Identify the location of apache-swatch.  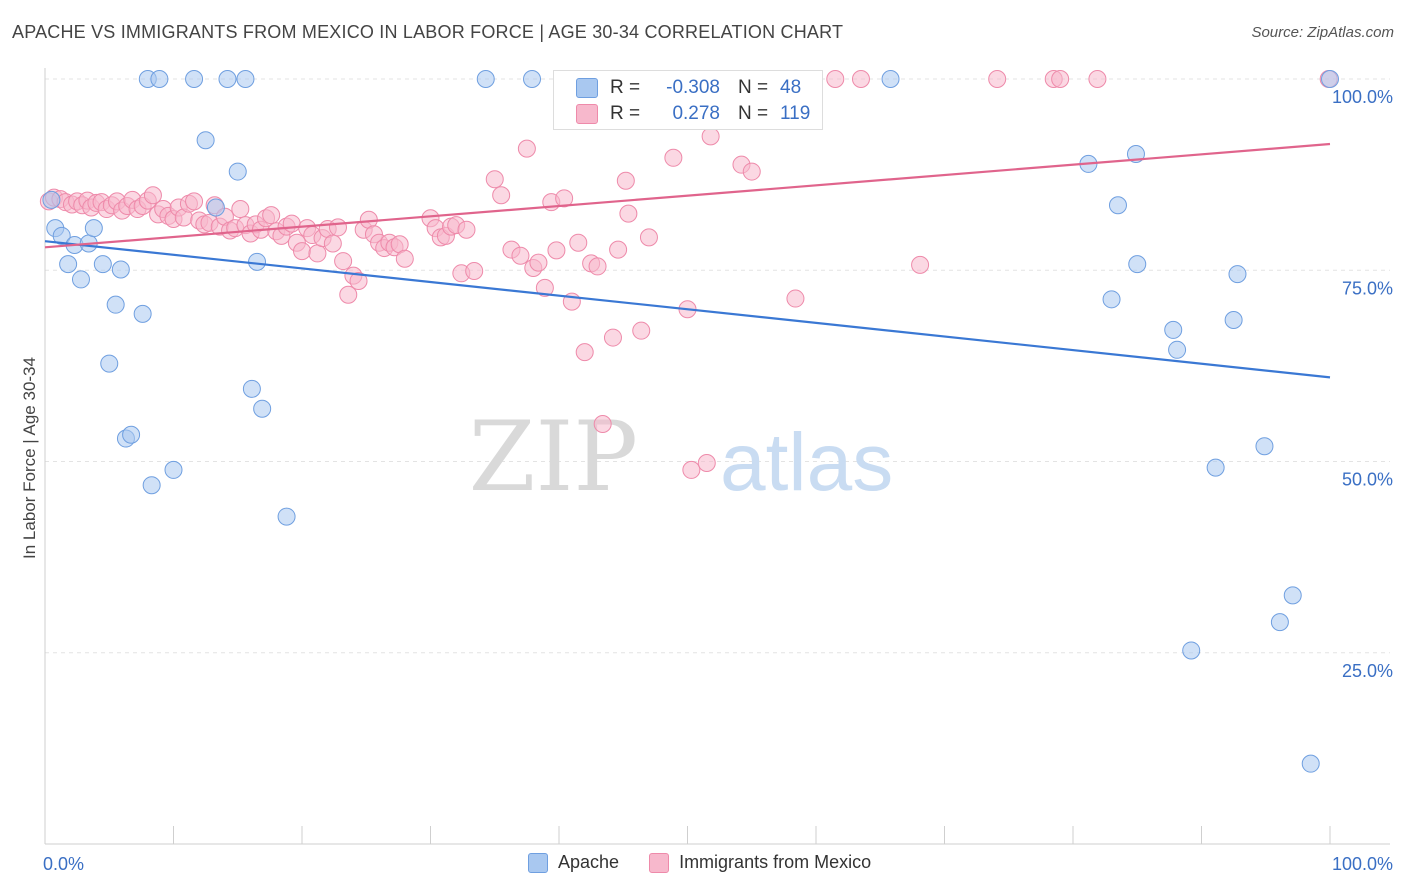
(587, 88).